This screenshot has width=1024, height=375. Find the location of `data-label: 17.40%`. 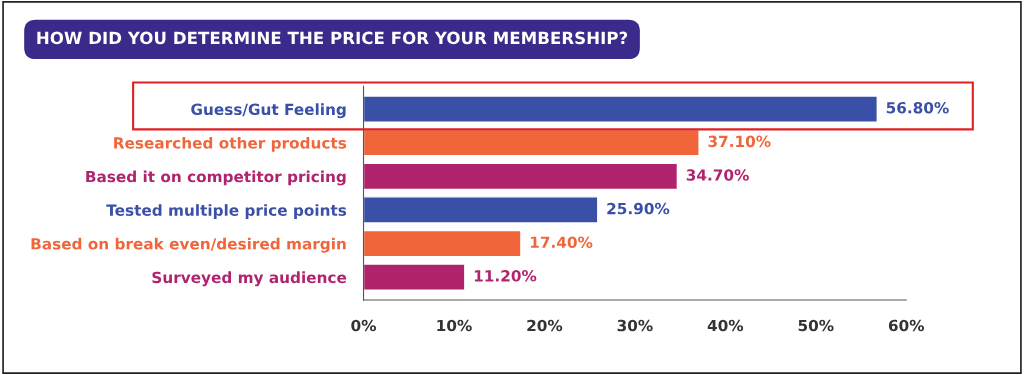

data-label: 17.40% is located at coordinates (561, 242).